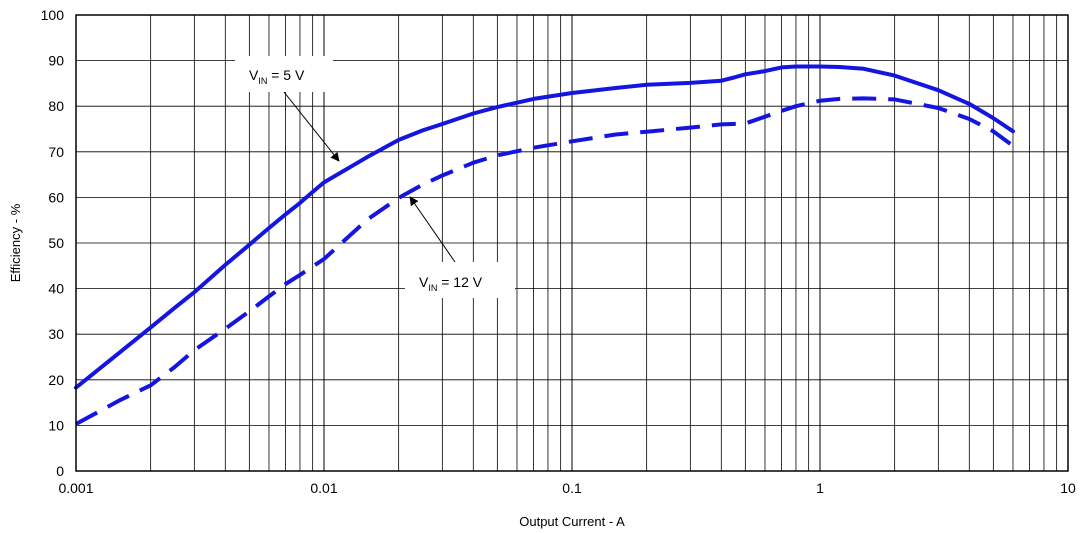 This screenshot has height=533, width=1081. I want to click on y-tick-label: 100, so click(53, 15).